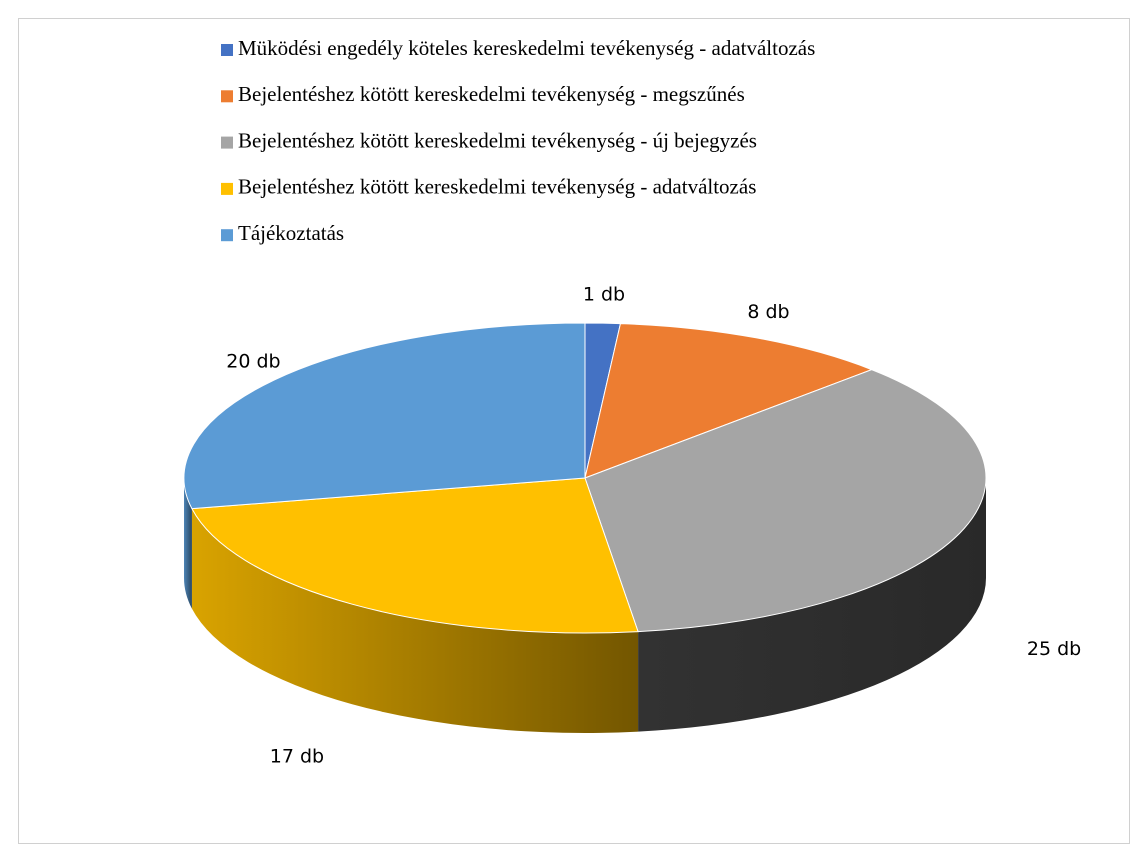 This screenshot has height=862, width=1148. I want to click on data-label: 1 db, so click(604, 295).